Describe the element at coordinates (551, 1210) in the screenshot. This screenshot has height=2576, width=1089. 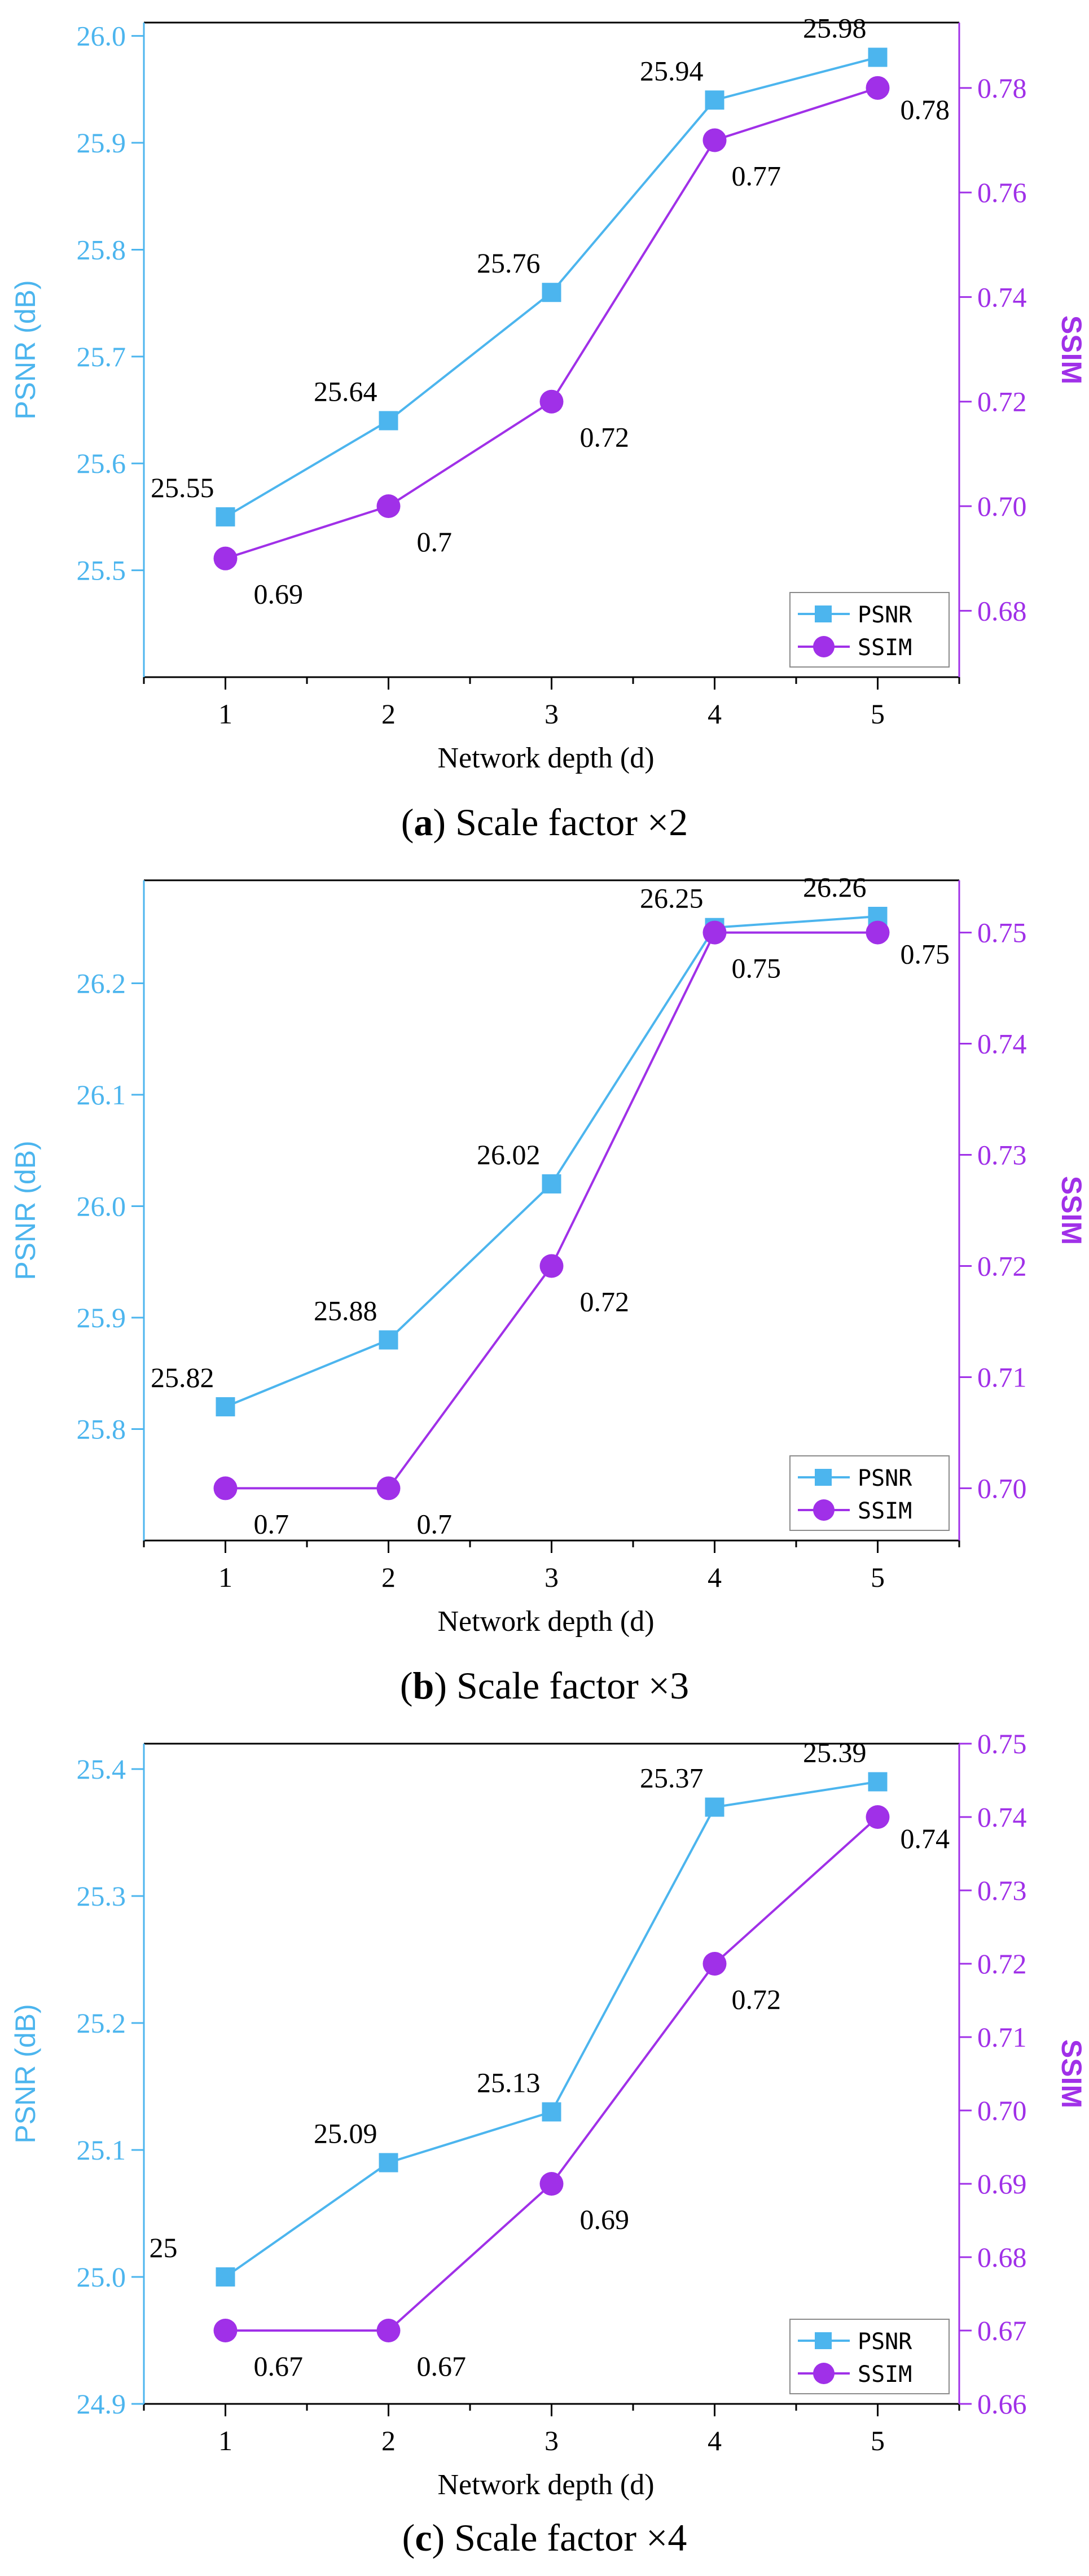
I see `panel-2-ssim-line` at that location.